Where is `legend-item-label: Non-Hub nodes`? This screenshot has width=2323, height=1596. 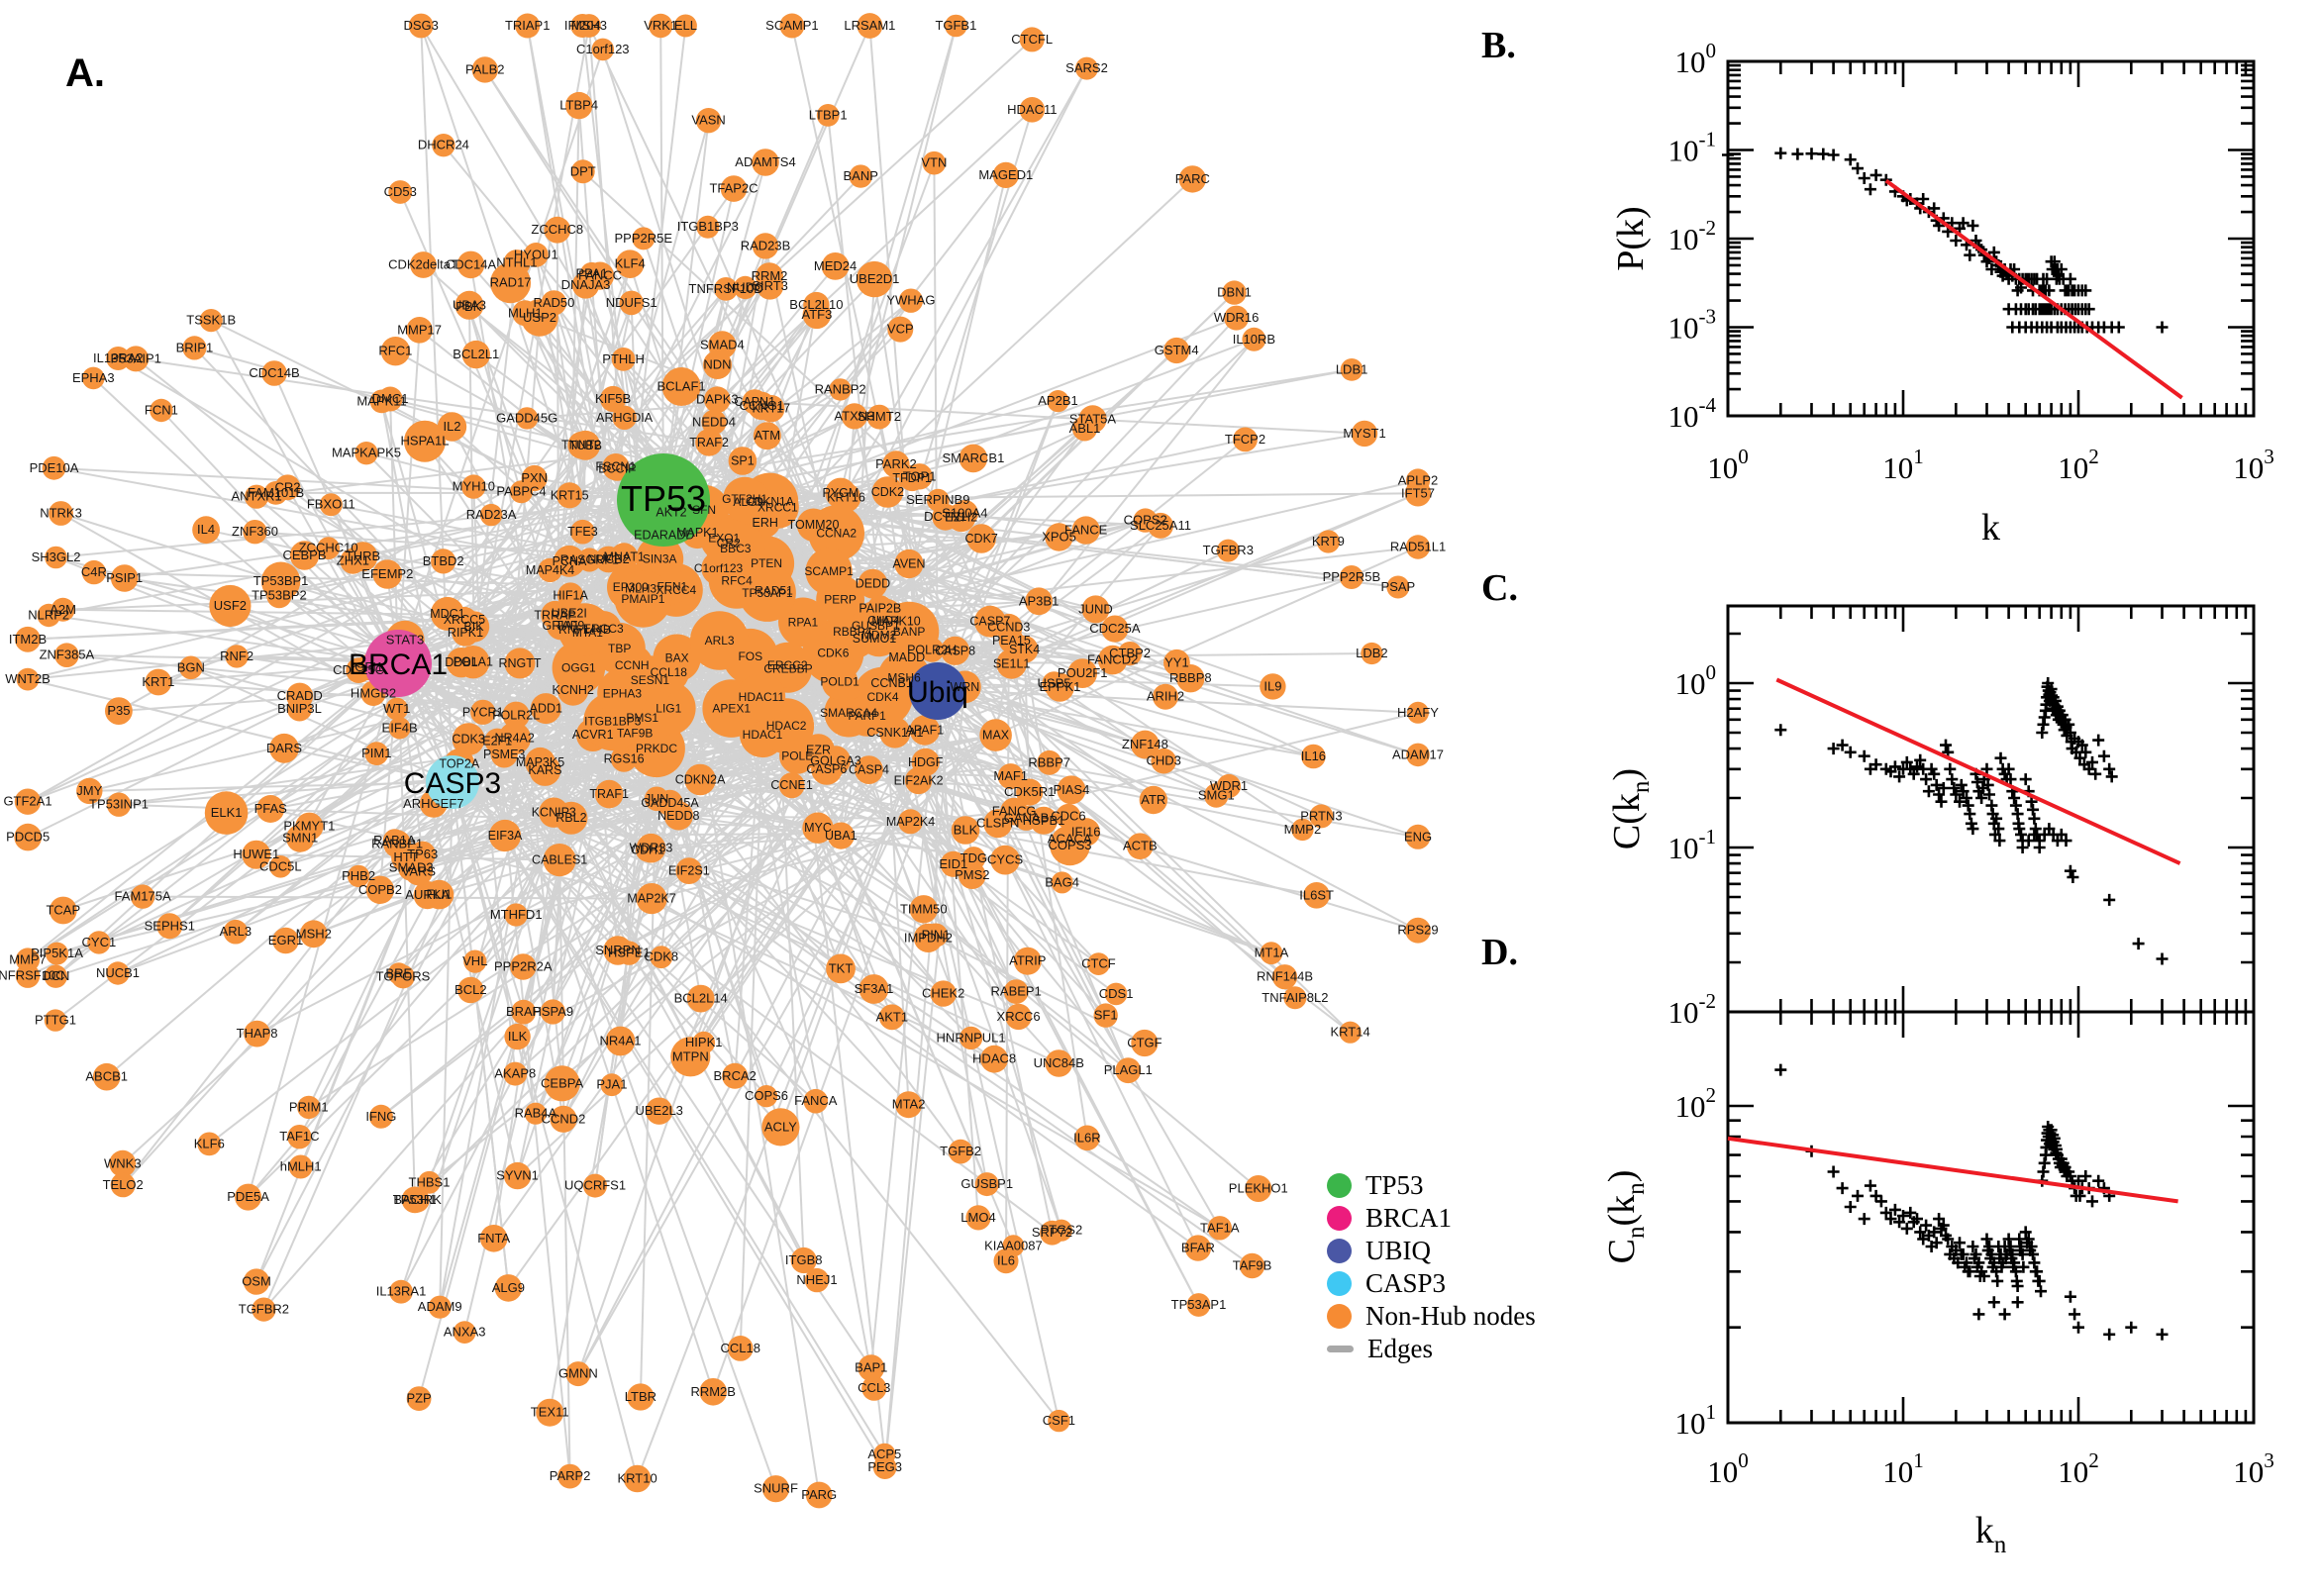 legend-item-label: Non-Hub nodes is located at coordinates (1450, 1316).